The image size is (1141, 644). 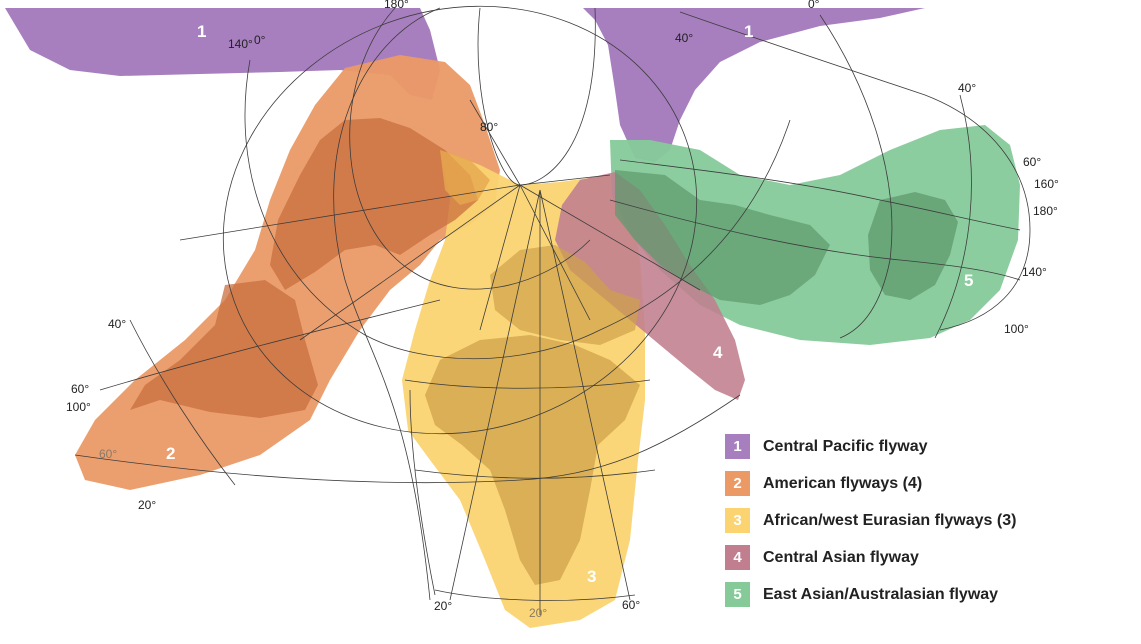 What do you see at coordinates (925, 483) in the screenshot?
I see `legend-item-american: 2 American flyways (4)` at bounding box center [925, 483].